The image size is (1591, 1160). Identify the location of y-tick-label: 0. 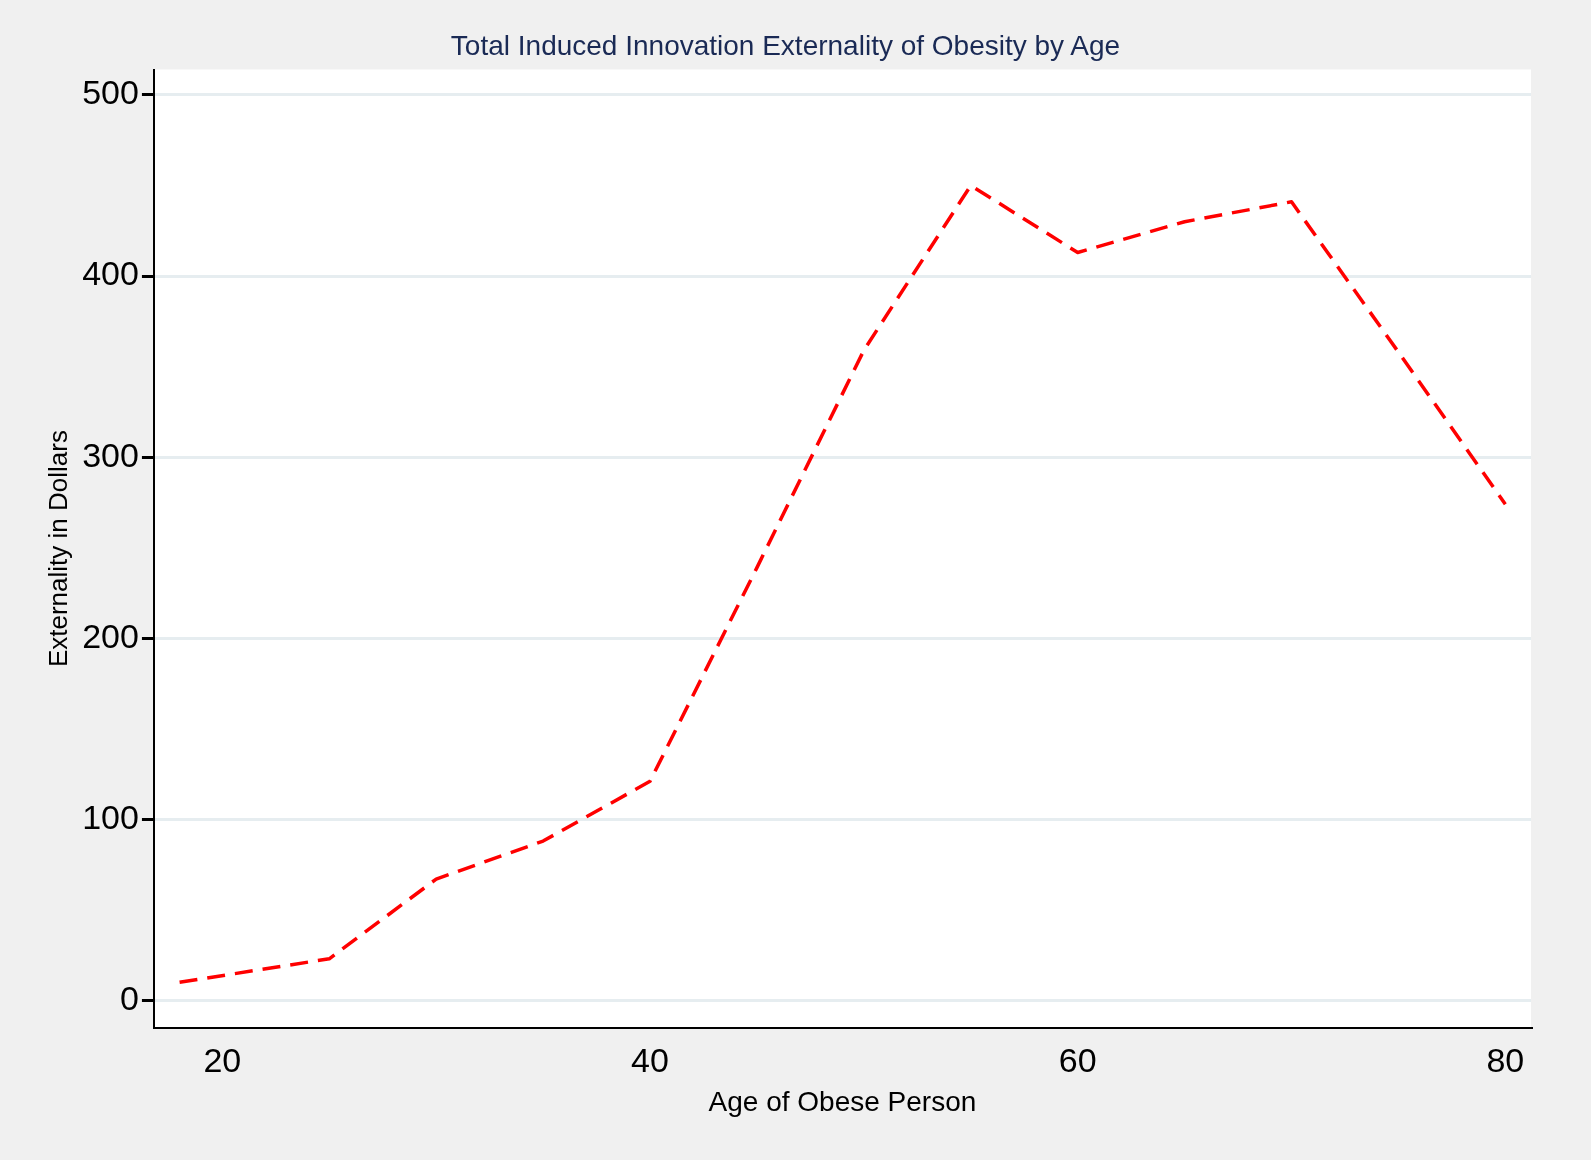
(129, 997).